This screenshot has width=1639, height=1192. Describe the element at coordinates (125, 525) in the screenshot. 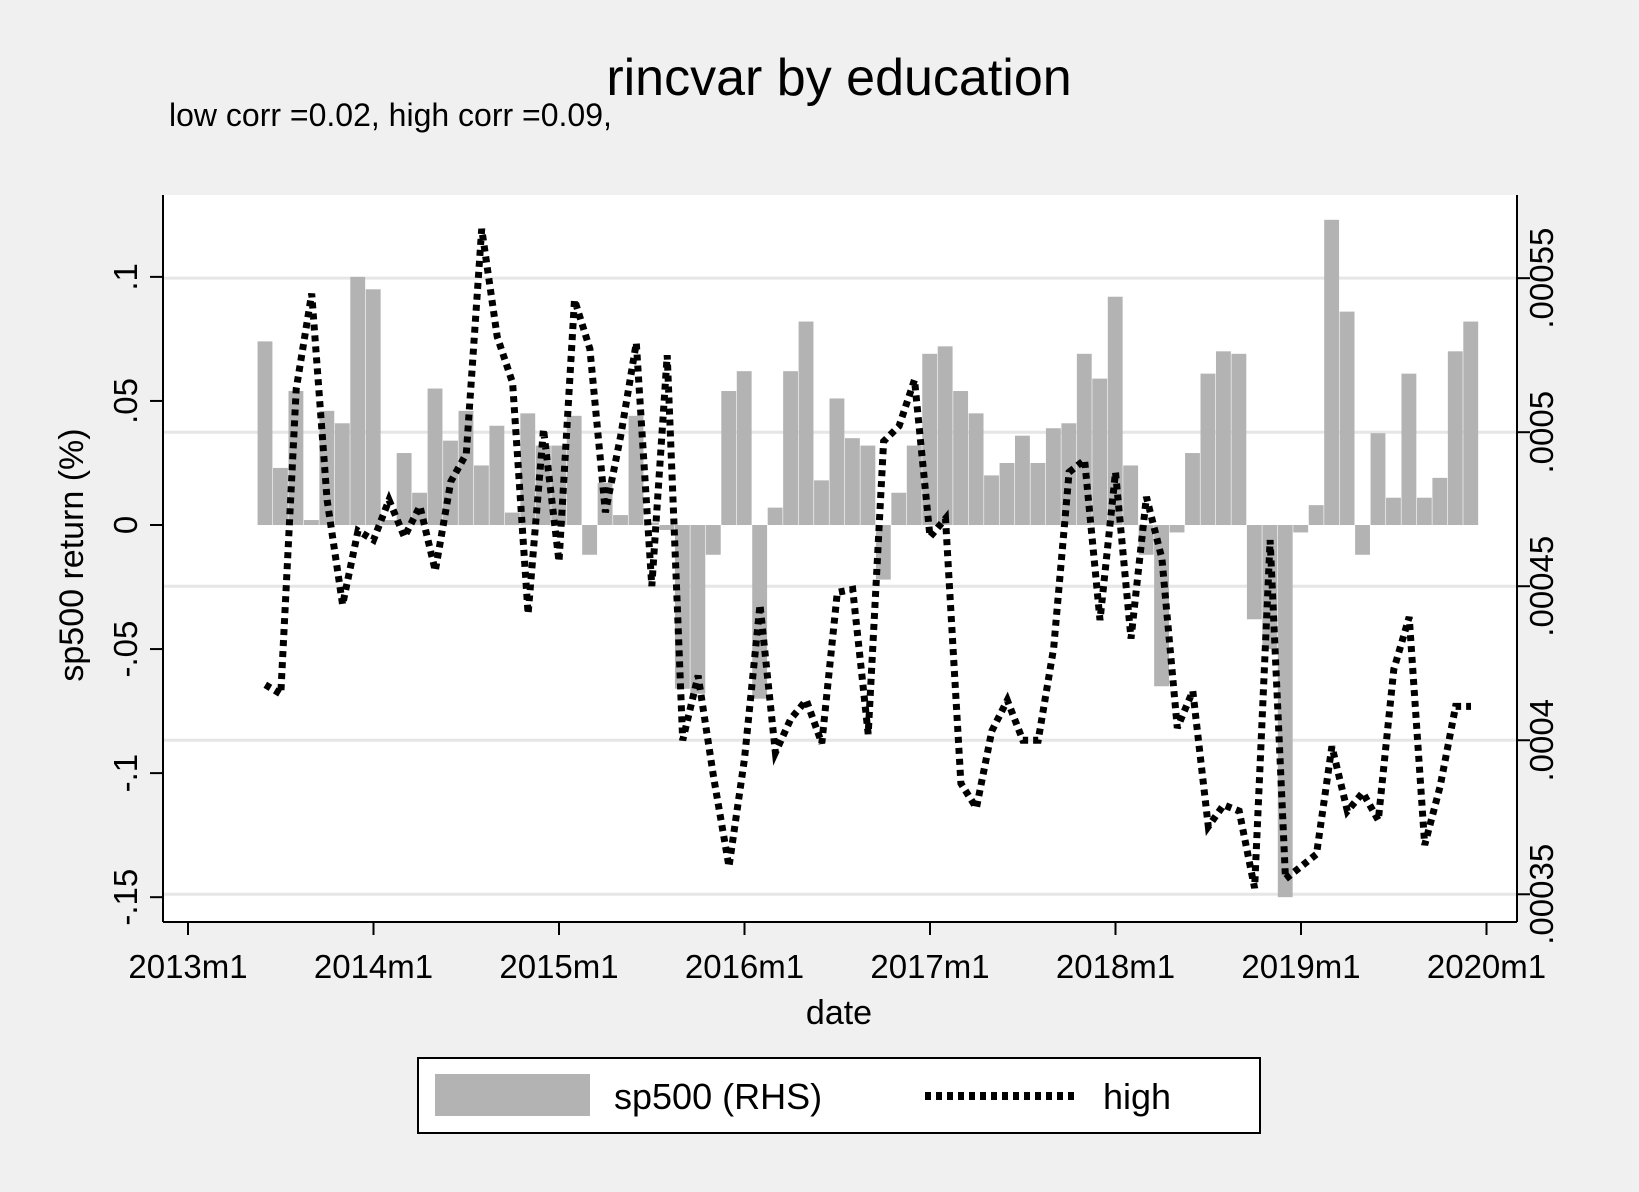

I see `left-y-tick-label: 0` at that location.